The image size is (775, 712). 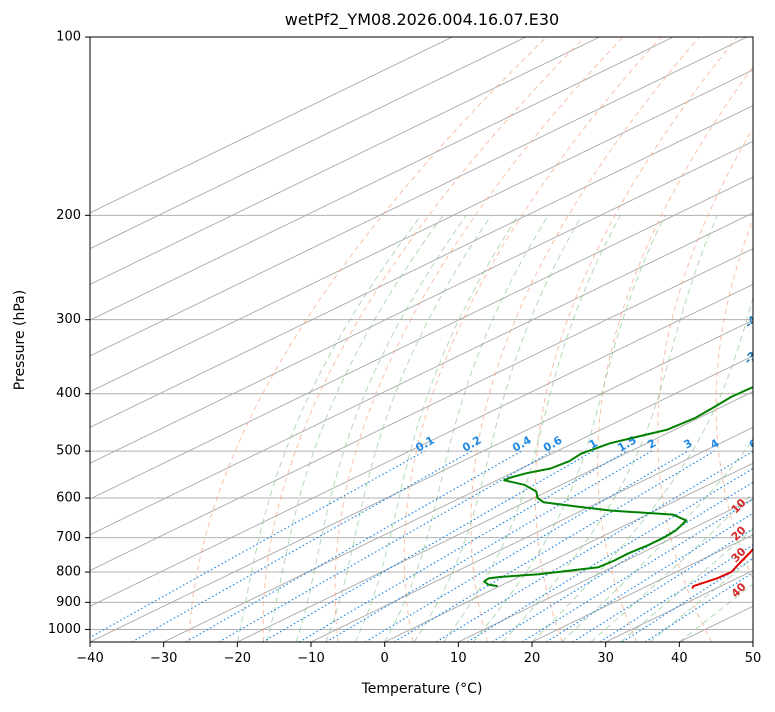 What do you see at coordinates (68, 393) in the screenshot?
I see `y-tick-label: 400` at bounding box center [68, 393].